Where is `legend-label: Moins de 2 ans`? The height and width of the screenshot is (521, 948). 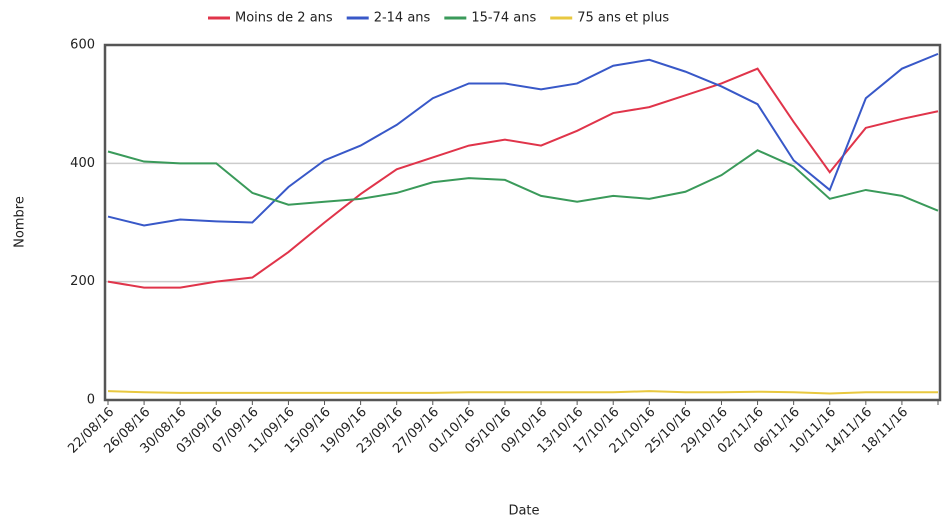 legend-label: Moins de 2 ans is located at coordinates (284, 18).